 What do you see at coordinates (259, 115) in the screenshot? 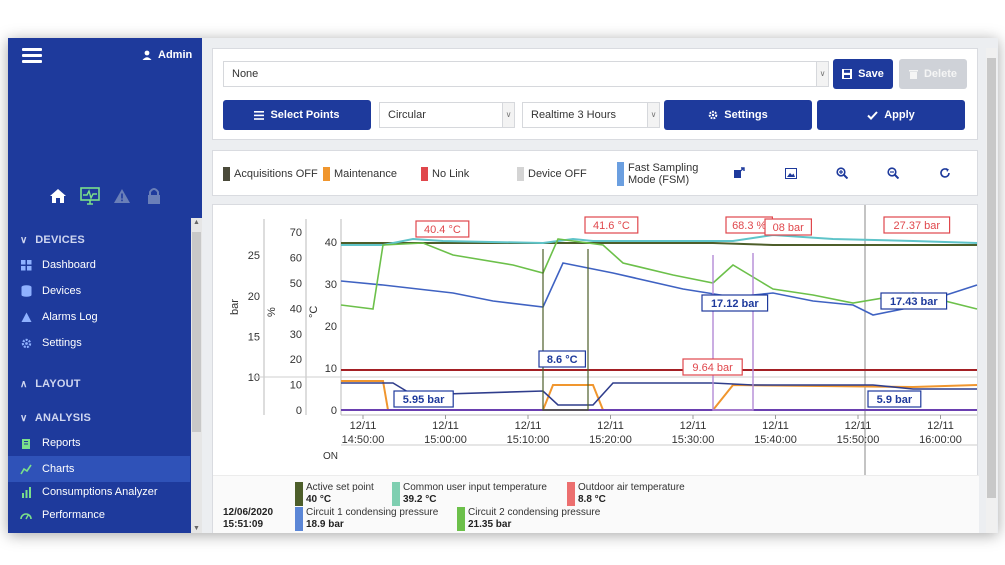
I see `list-icon` at bounding box center [259, 115].